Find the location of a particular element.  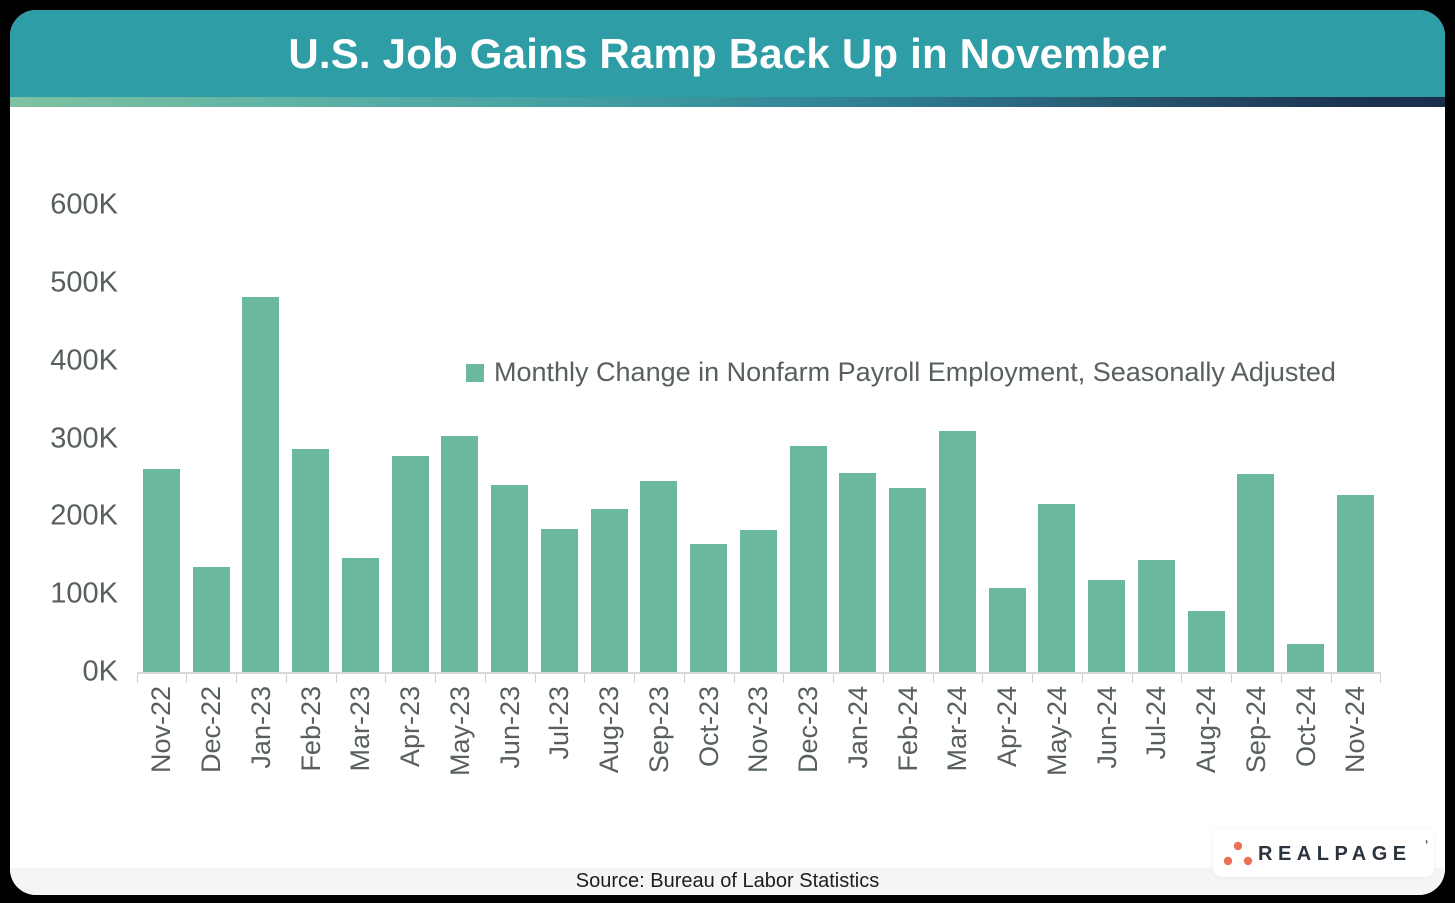

y-axis-label: 300K is located at coordinates (84, 438).